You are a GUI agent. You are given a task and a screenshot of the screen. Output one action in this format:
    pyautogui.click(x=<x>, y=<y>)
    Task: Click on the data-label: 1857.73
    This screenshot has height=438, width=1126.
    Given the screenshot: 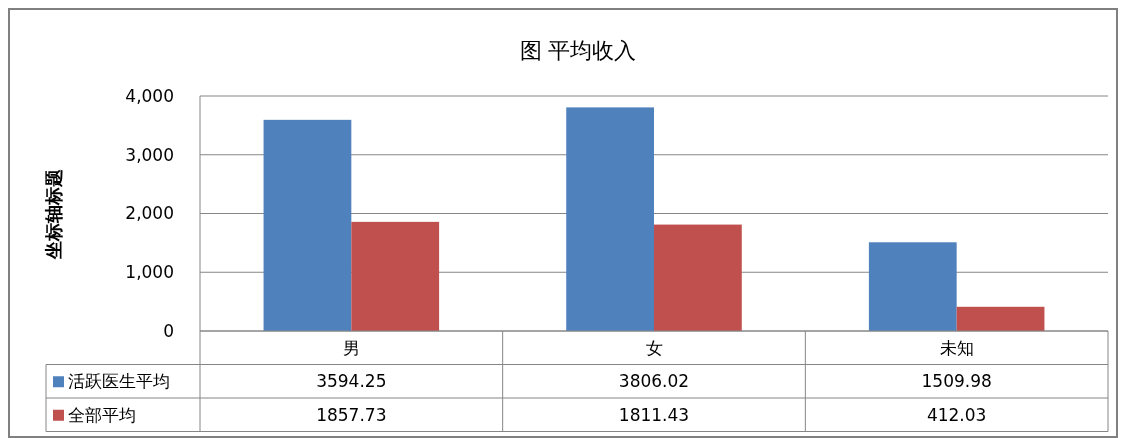 What is the action you would take?
    pyautogui.click(x=351, y=414)
    